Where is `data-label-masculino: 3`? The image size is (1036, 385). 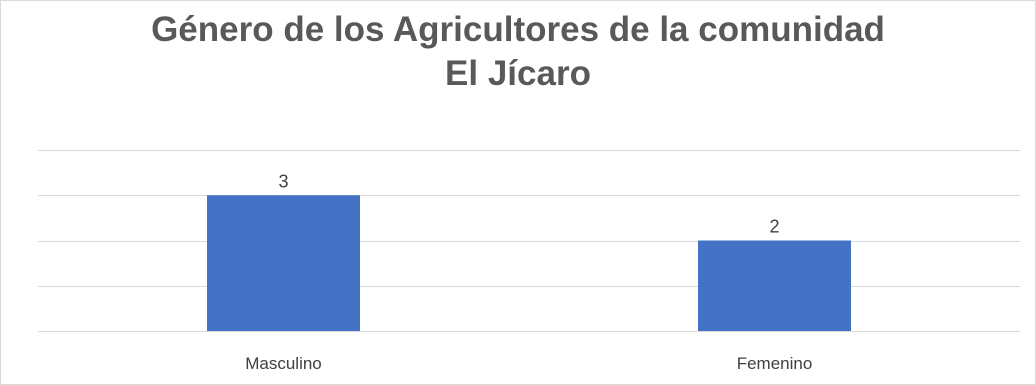
data-label-masculino: 3 is located at coordinates (283, 181).